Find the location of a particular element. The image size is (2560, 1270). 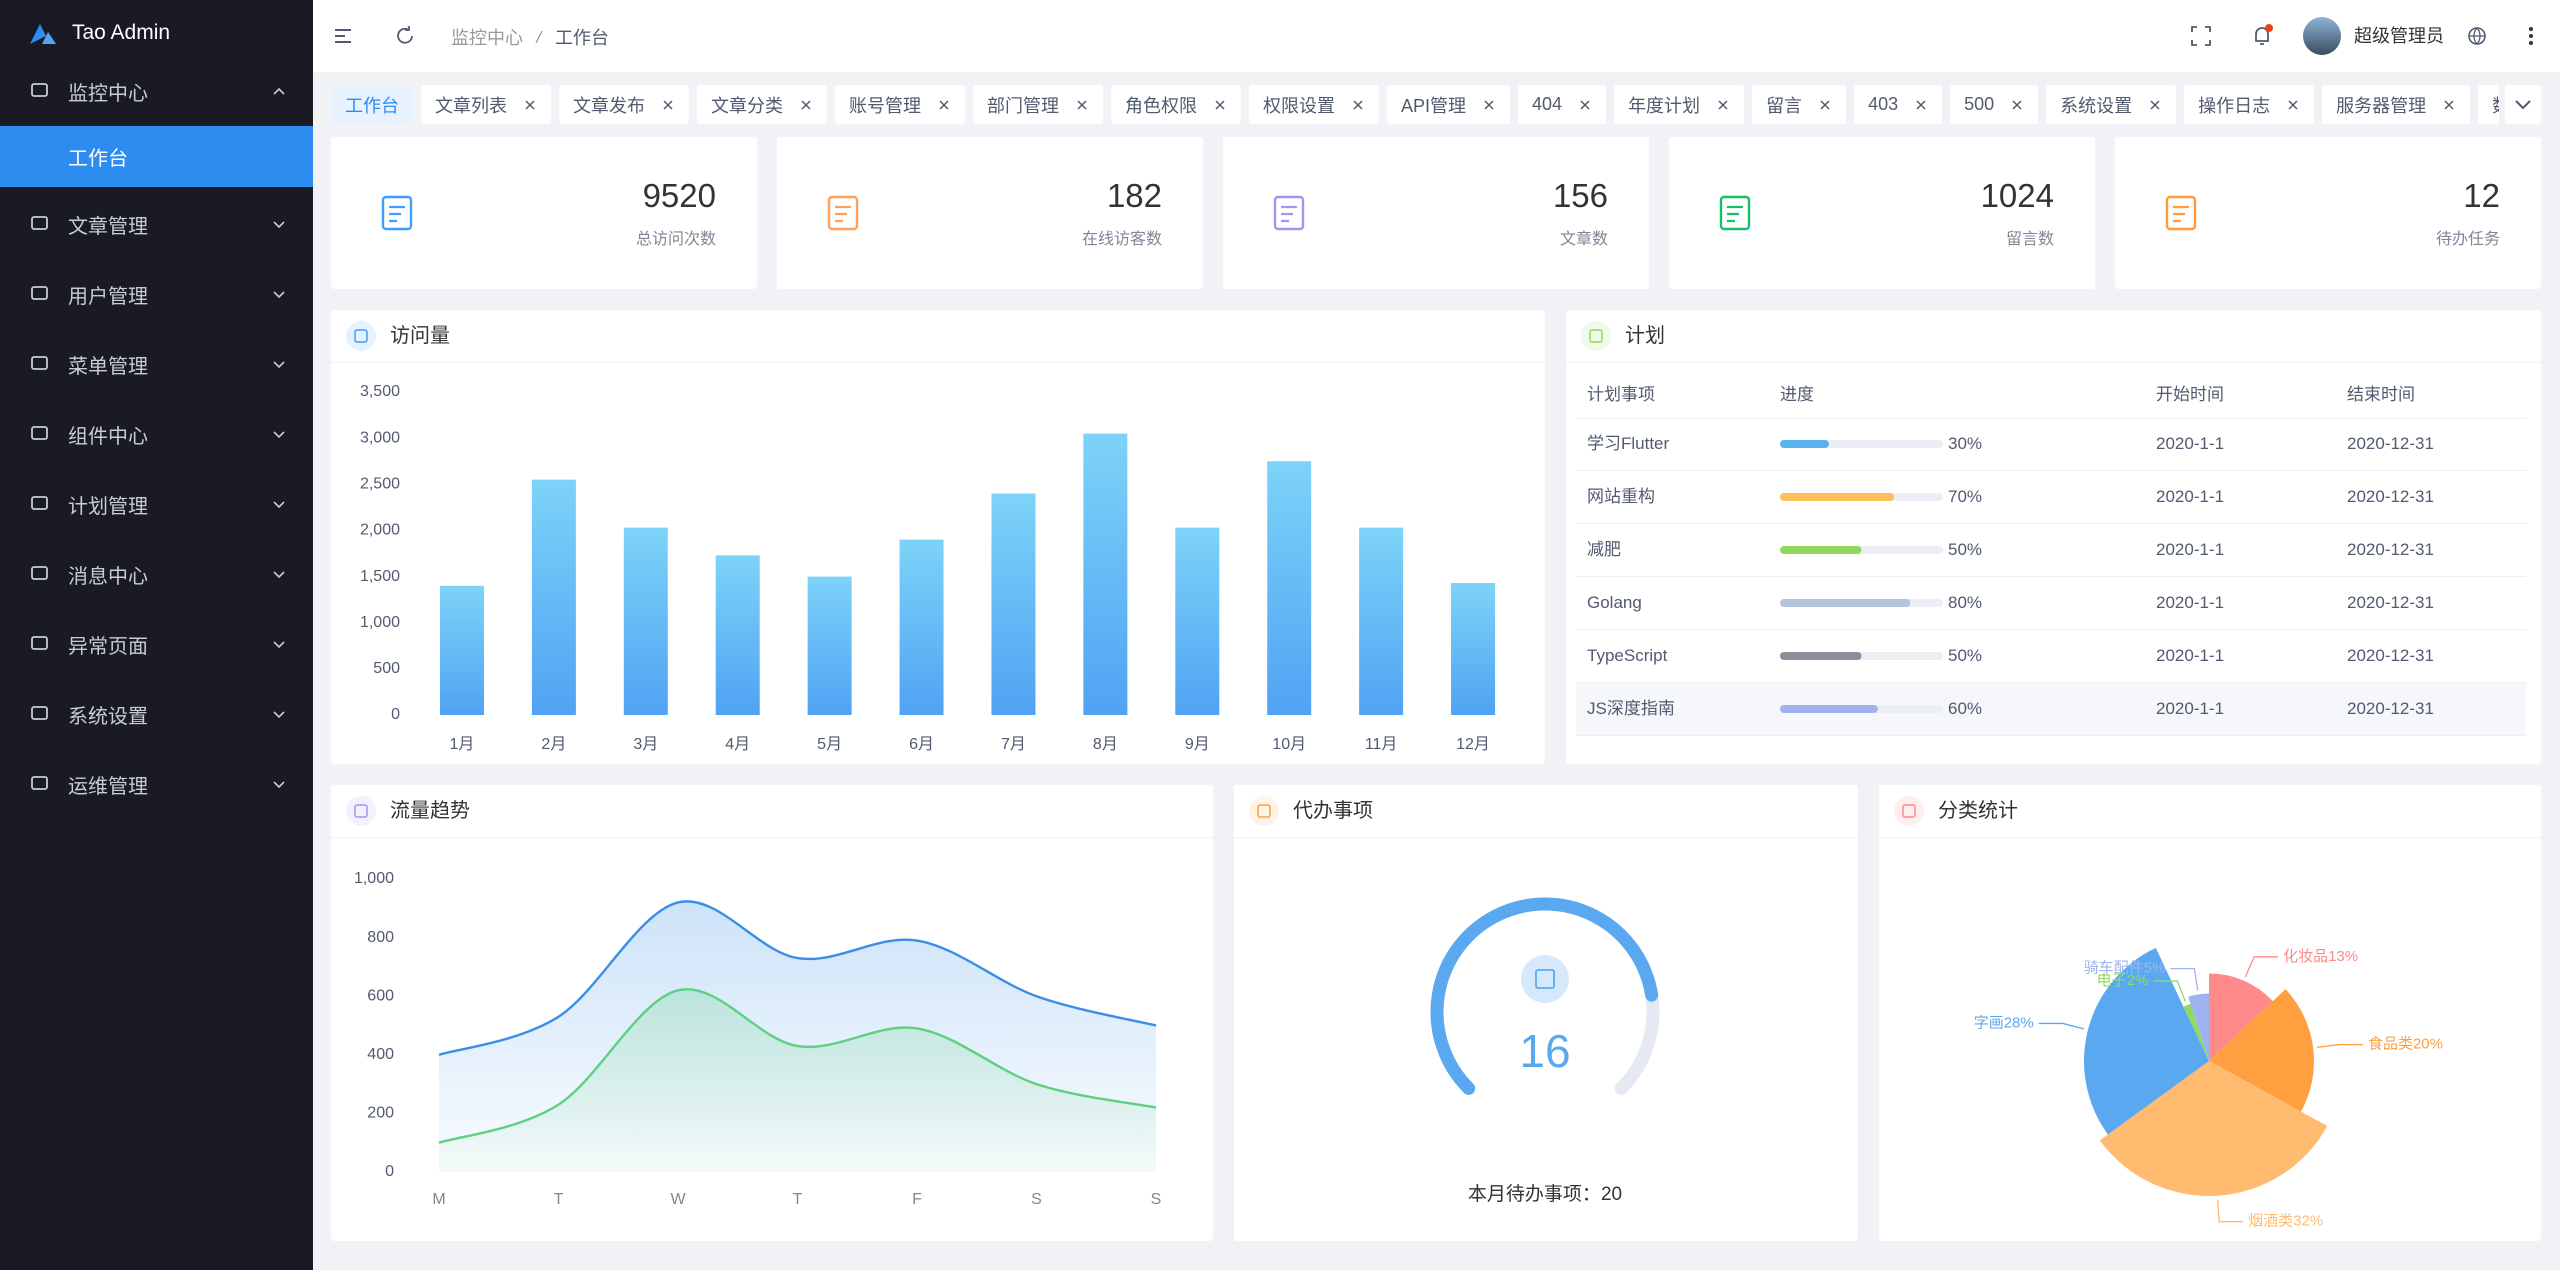

more-button is located at coordinates (2531, 36).